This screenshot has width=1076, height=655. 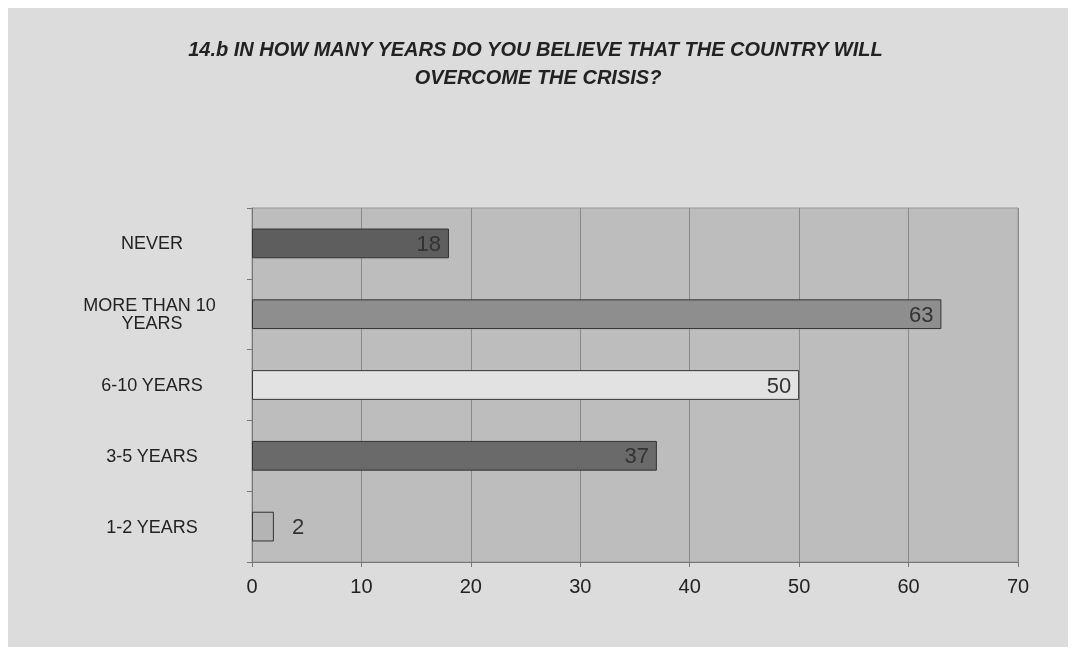 I want to click on y-tick-label: 6-10 YEARS, so click(x=152, y=385).